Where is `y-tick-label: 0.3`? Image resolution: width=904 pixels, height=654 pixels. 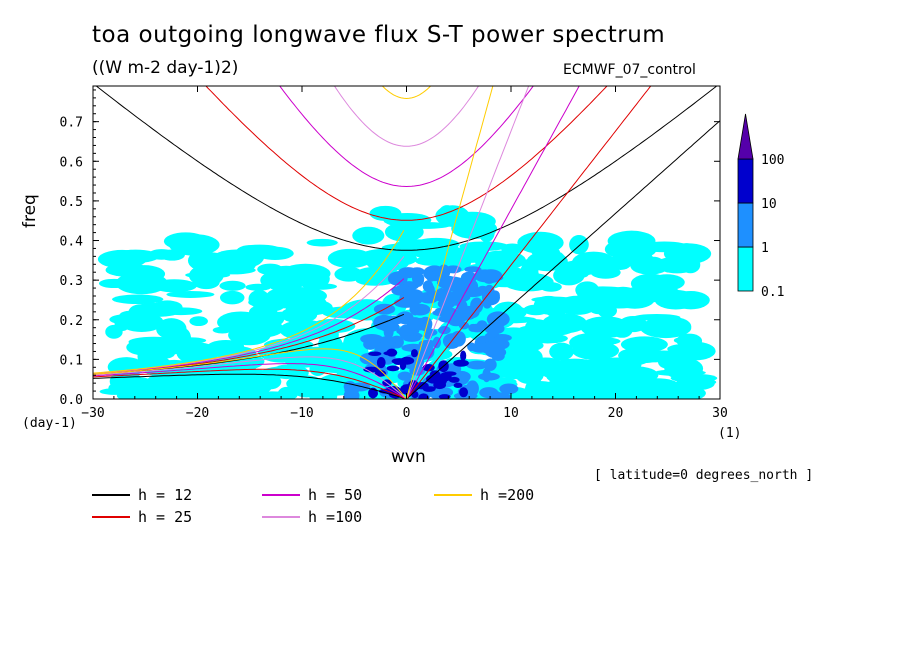 y-tick-label: 0.3 is located at coordinates (71, 281).